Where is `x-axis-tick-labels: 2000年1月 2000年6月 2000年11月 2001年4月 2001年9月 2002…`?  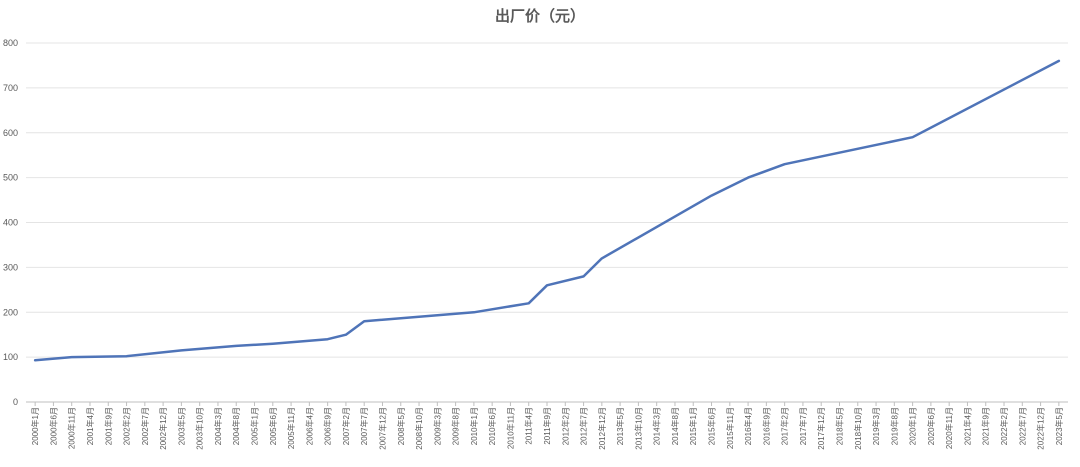
x-axis-tick-labels: 2000年1月 2000年6月 2000年11月 2001年4月 2001年9月 2002… is located at coordinates (547, 426).